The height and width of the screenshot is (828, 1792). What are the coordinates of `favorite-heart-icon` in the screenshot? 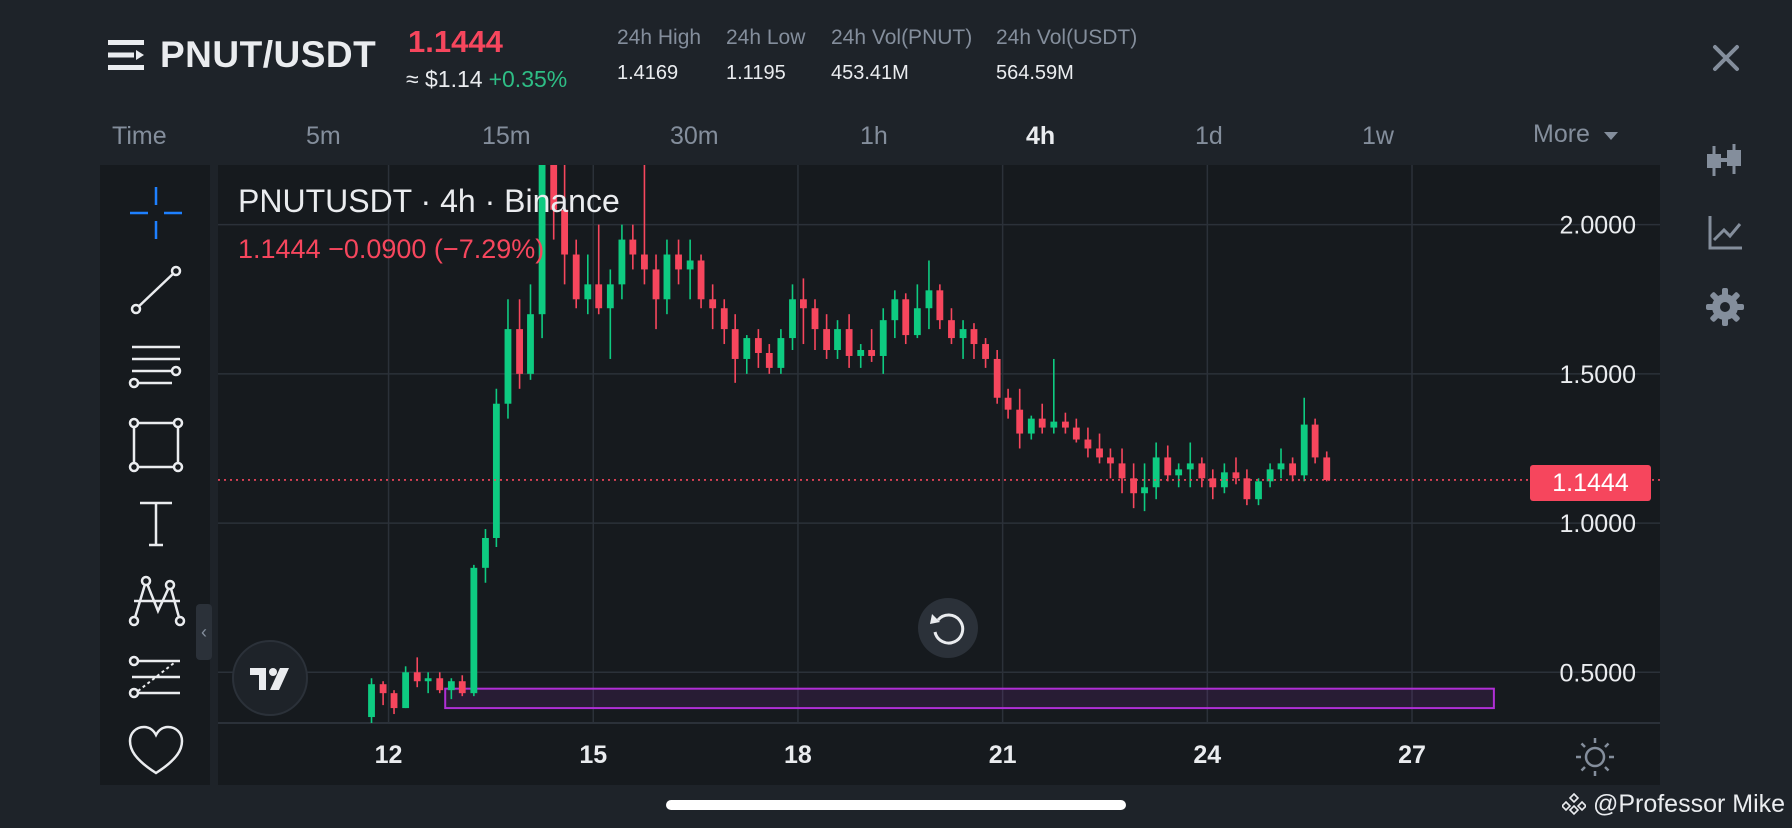 It's located at (156, 751).